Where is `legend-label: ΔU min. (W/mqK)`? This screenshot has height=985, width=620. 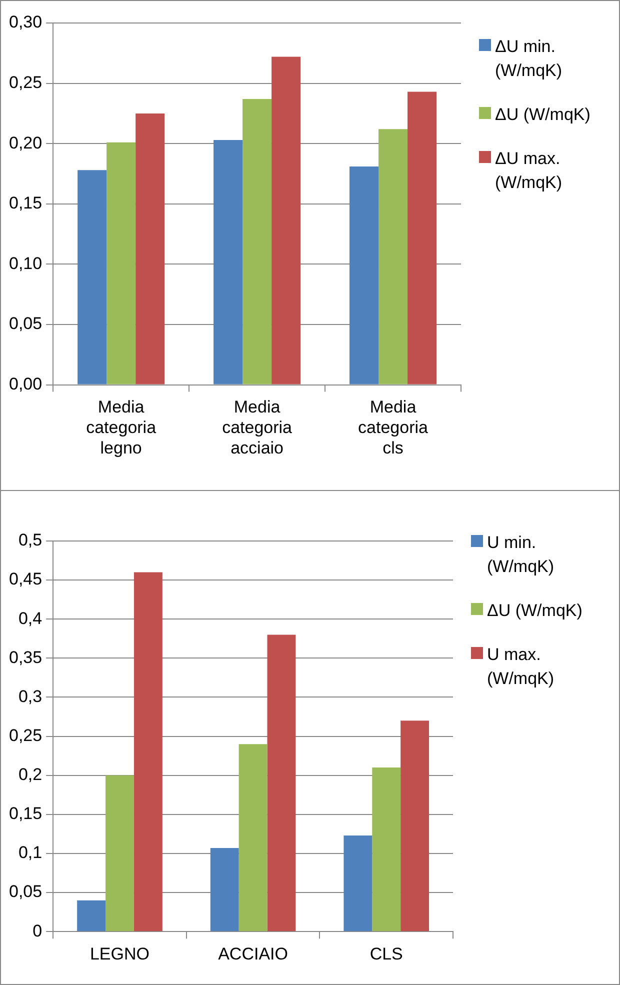 legend-label: ΔU min. (W/mqK) is located at coordinates (529, 59).